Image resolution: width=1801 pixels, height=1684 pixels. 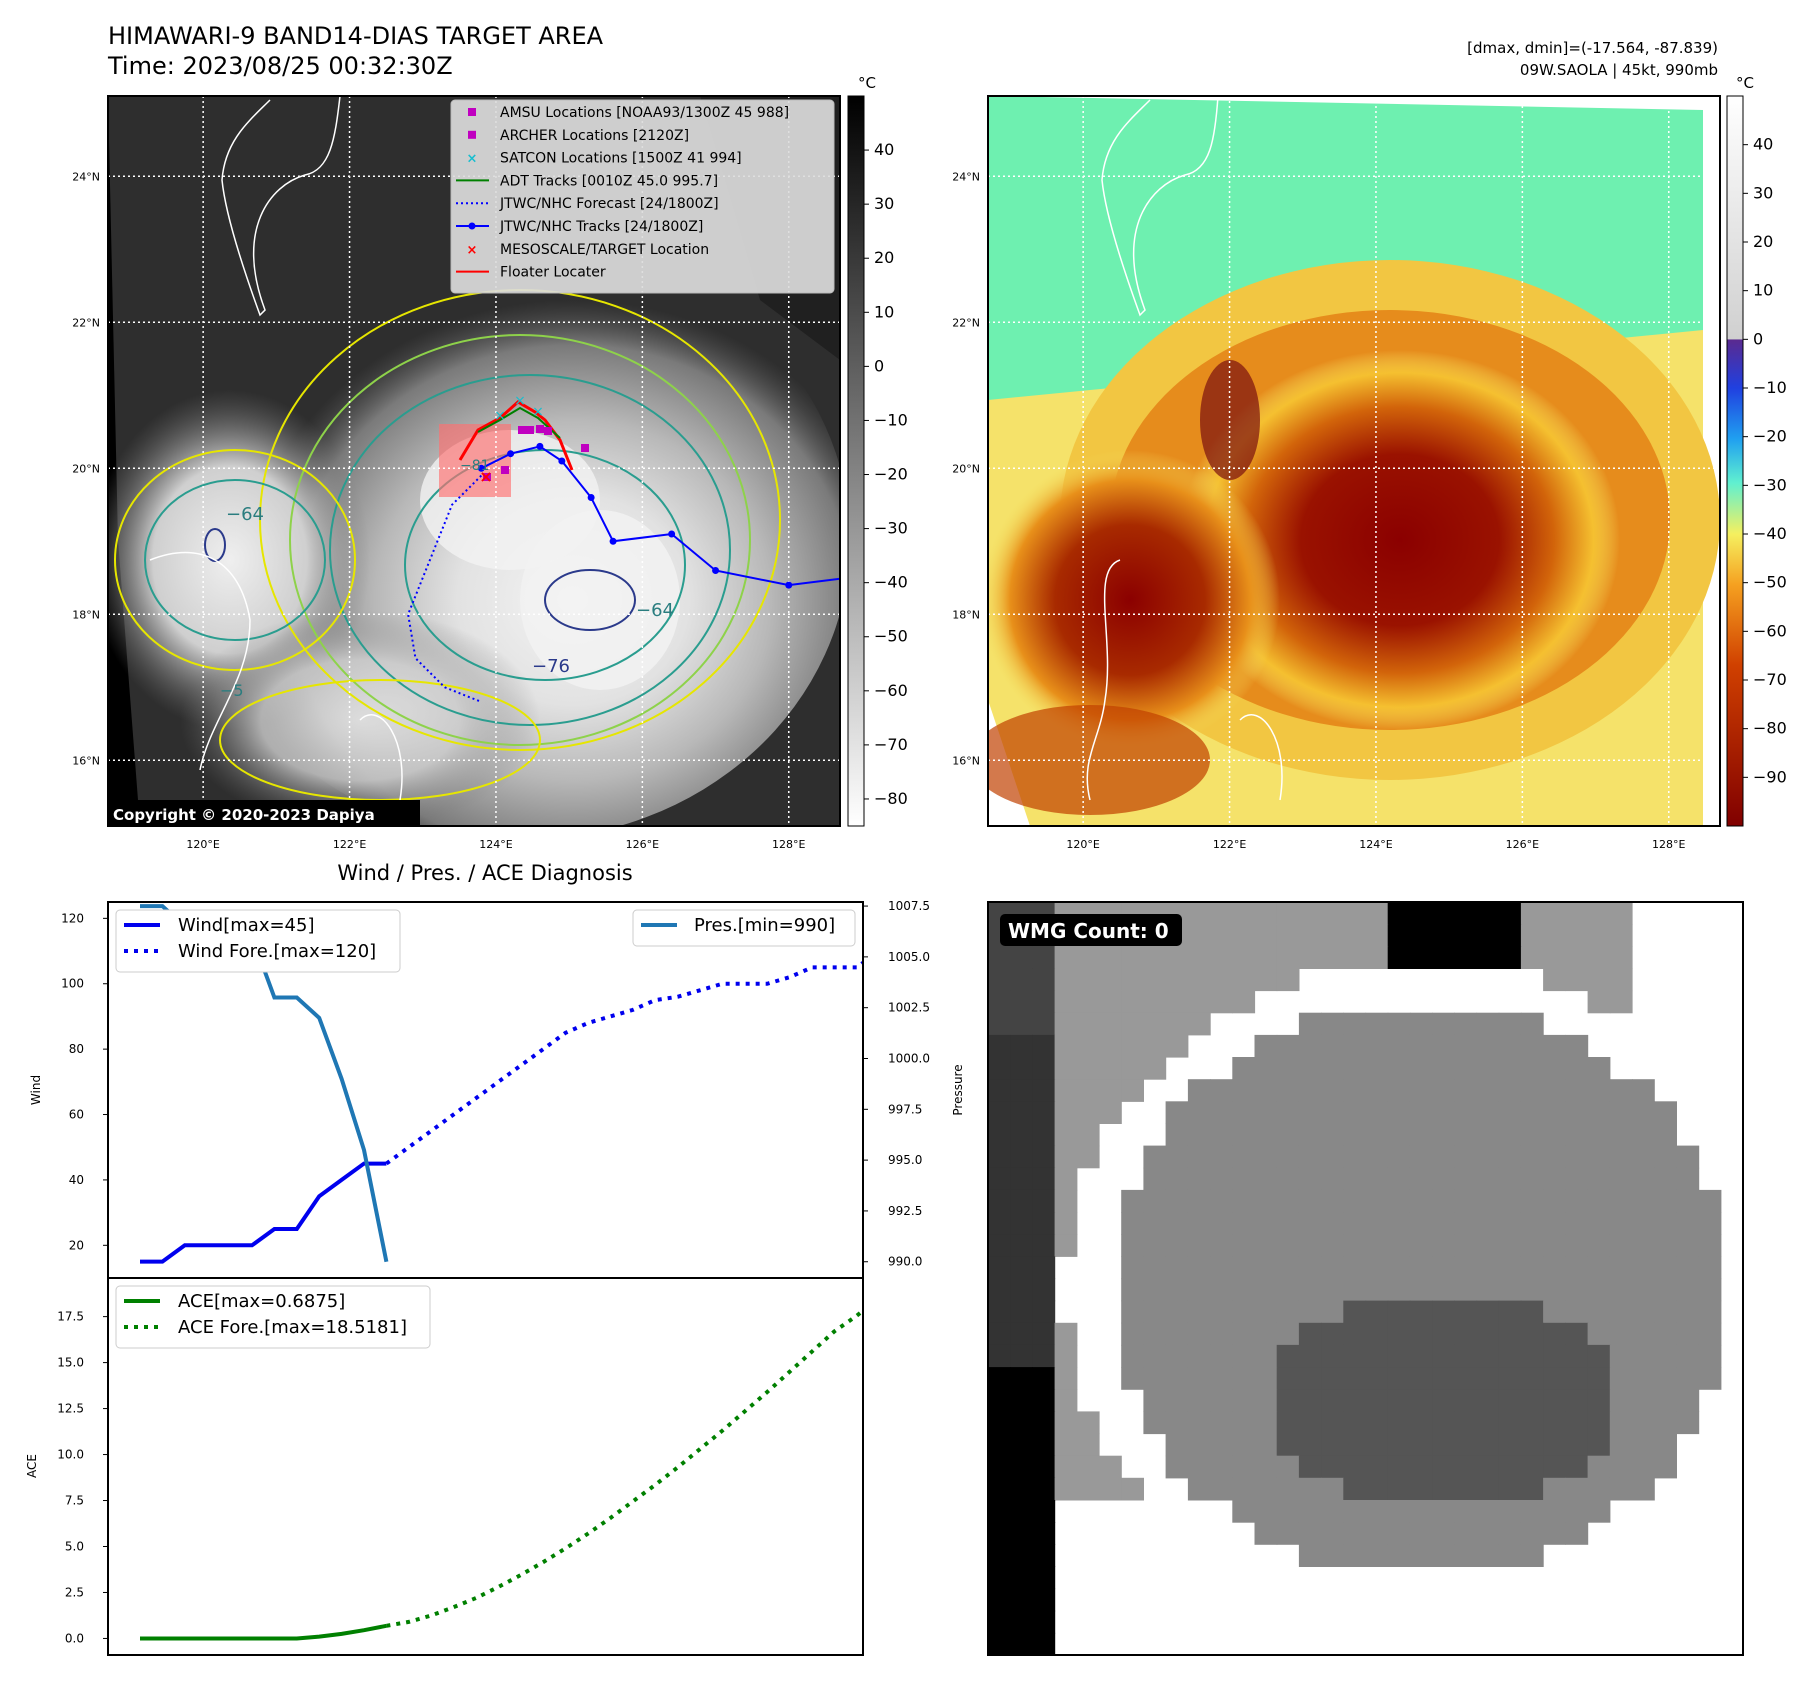 What do you see at coordinates (246, 925) in the screenshot?
I see `legend-entry-label: Wind[max=45]` at bounding box center [246, 925].